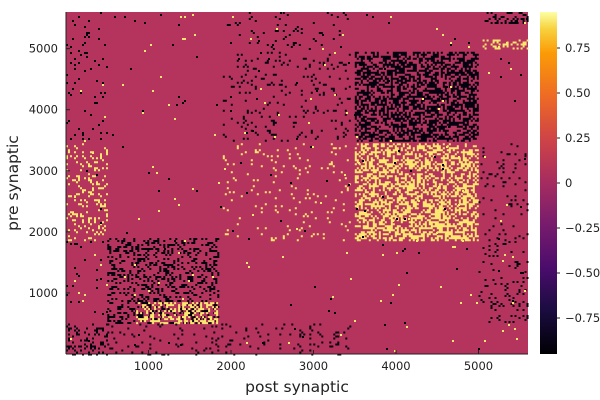  I want to click on y-axis-title: pre synaptic, so click(13, 183).